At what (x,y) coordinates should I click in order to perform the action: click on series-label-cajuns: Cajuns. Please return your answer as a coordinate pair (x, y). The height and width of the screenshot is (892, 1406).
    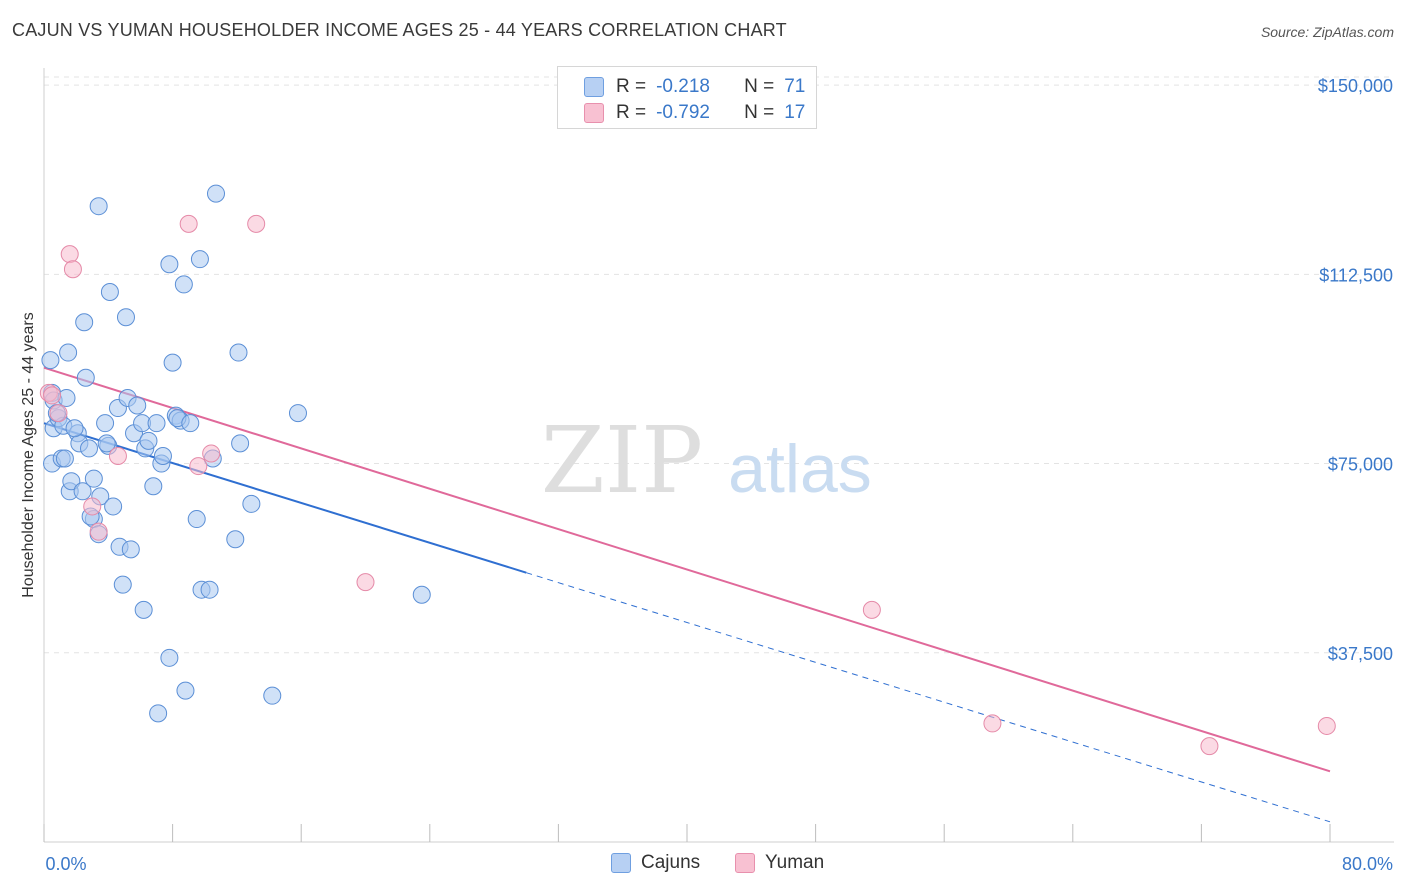
    Looking at the image, I should click on (671, 862).